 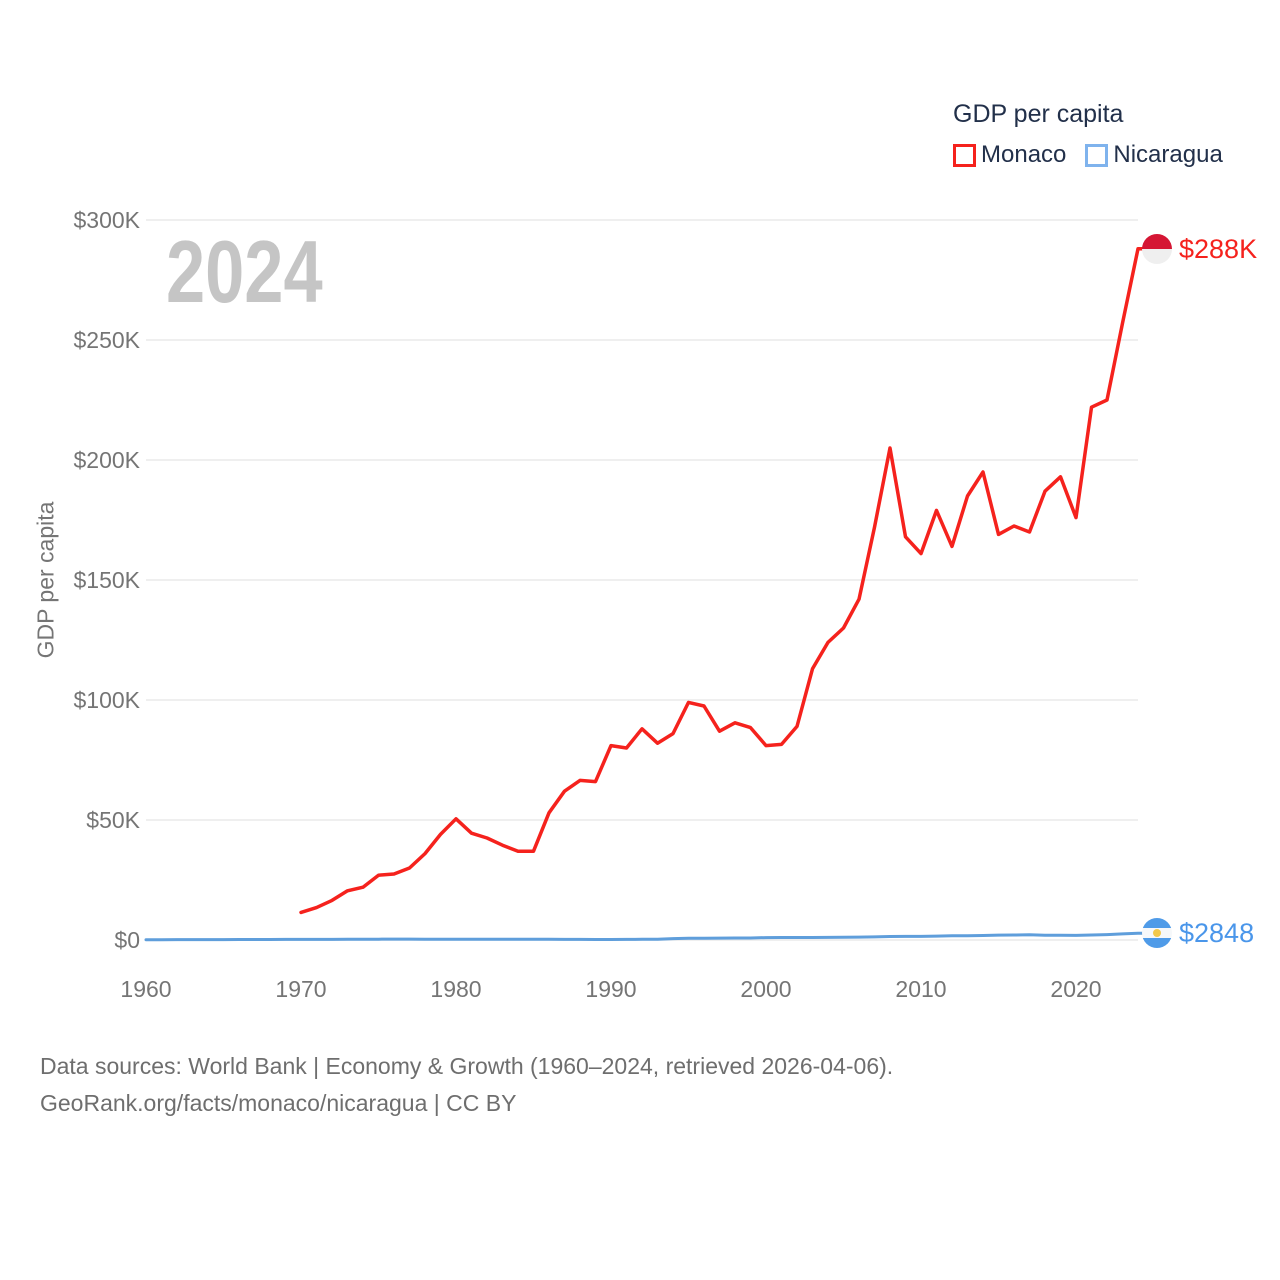 I want to click on nicaragua-end-label: $2848, so click(x=1198, y=933).